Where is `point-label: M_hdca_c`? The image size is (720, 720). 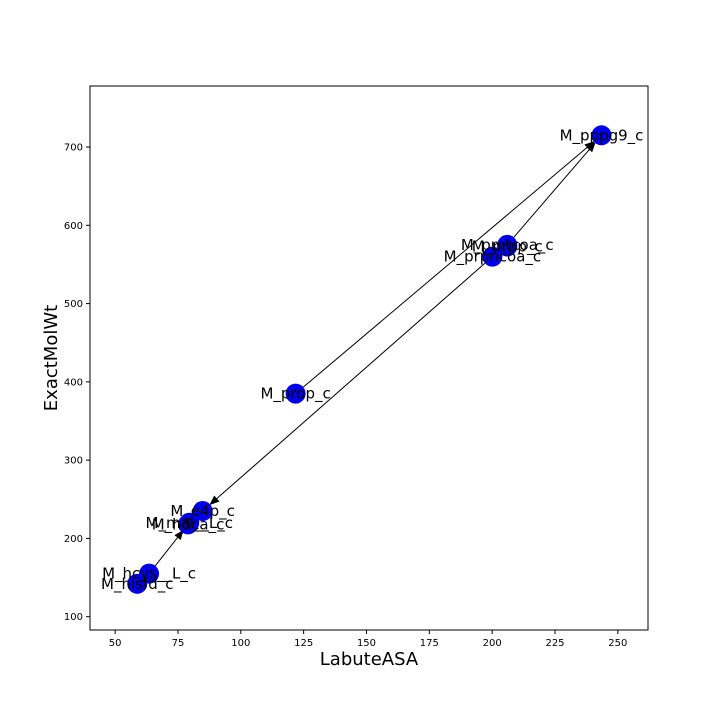
point-label: M_hdca_c is located at coordinates (188, 524).